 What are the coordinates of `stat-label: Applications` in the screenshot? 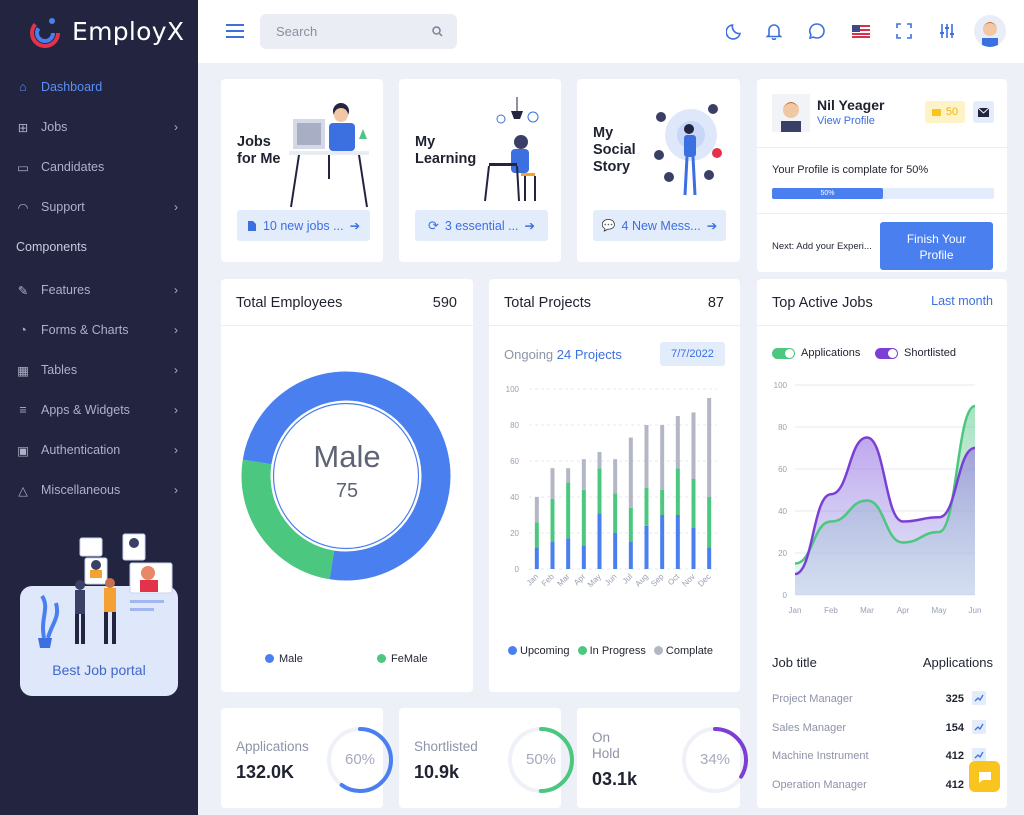 It's located at (272, 746).